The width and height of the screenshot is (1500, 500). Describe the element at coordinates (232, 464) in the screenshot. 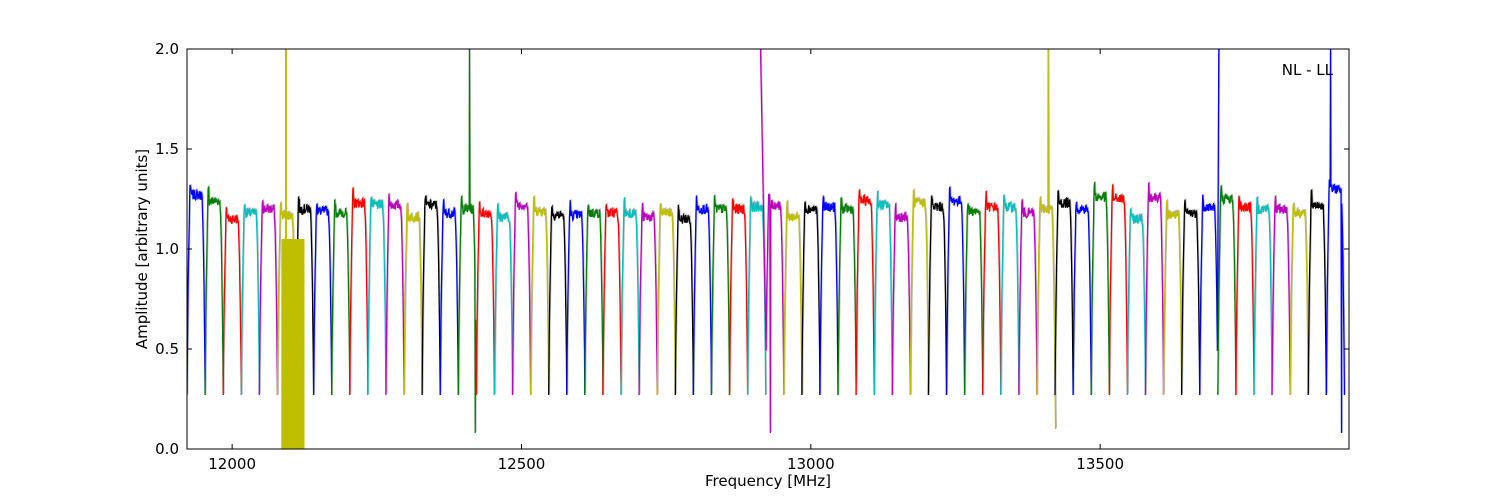

I see `x-tick-label: 12000` at that location.